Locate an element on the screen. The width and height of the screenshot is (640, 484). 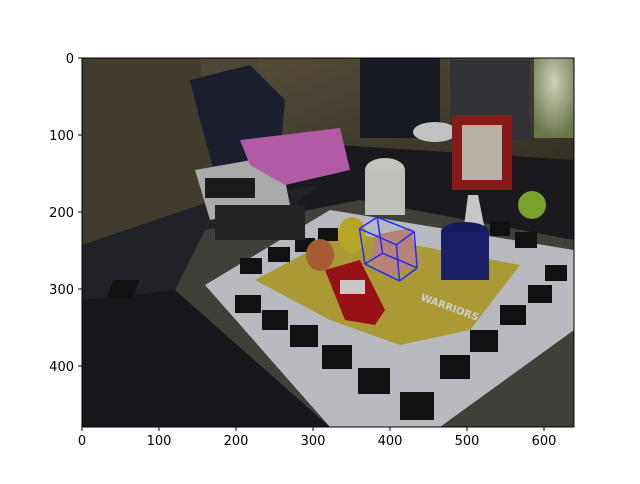
x-tick-label: 300 is located at coordinates (313, 441).